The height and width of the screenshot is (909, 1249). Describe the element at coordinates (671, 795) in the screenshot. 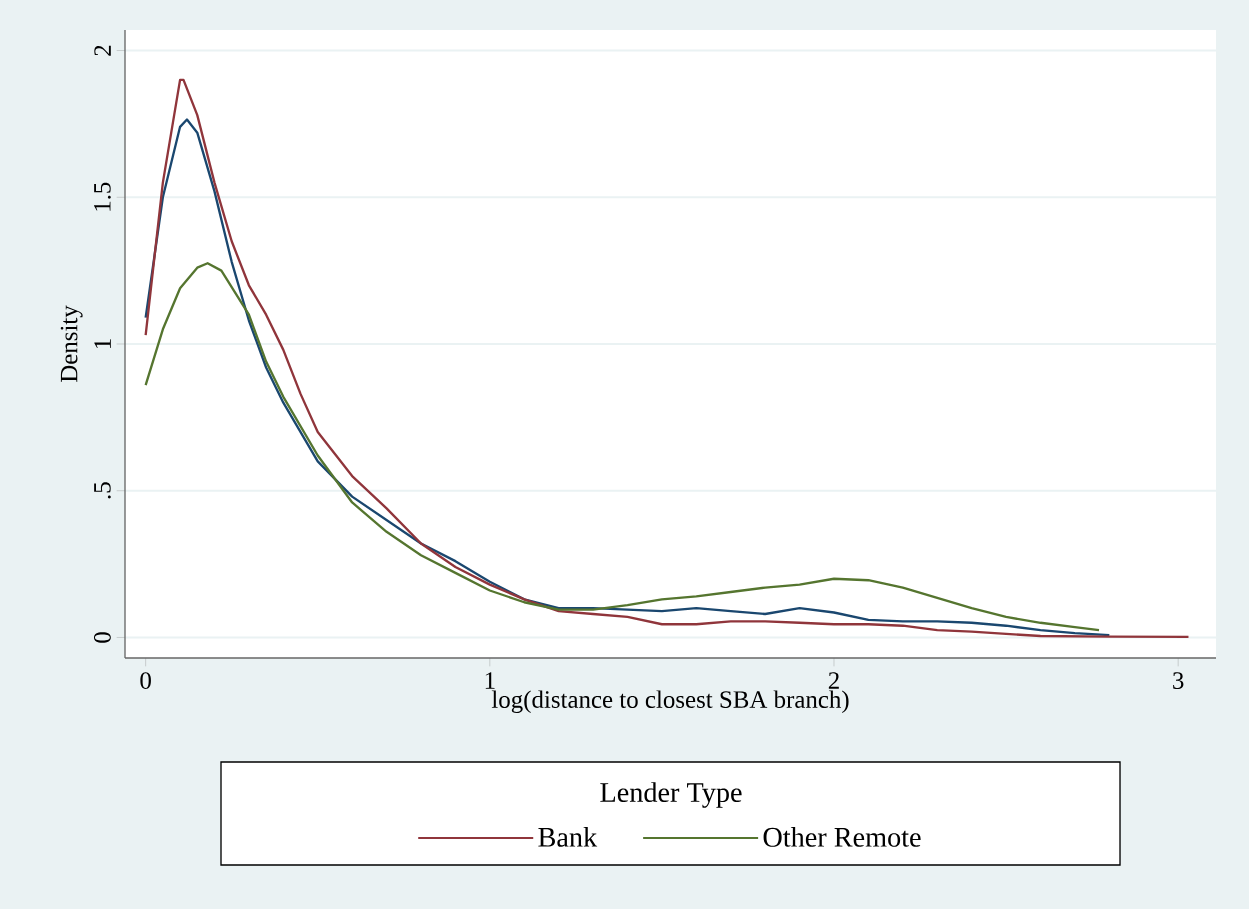

I see `legend-title: Lender Type` at that location.